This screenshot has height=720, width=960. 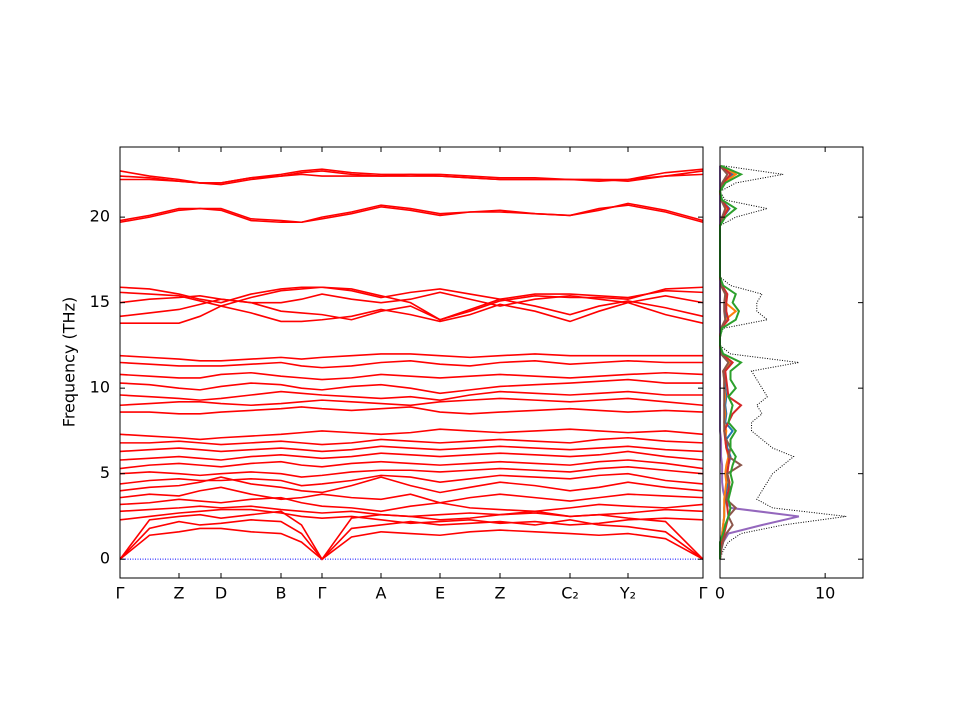 What do you see at coordinates (105, 472) in the screenshot?
I see `y-tick-label: 5` at bounding box center [105, 472].